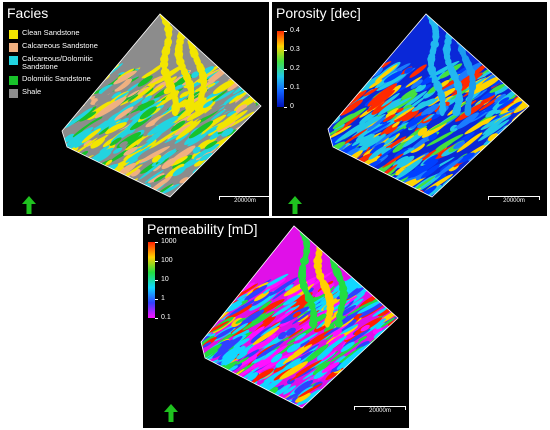 This screenshot has width=550, height=430. Describe the element at coordinates (60, 45) in the screenshot. I see `legend-label: Calcareous Sandstone` at that location.